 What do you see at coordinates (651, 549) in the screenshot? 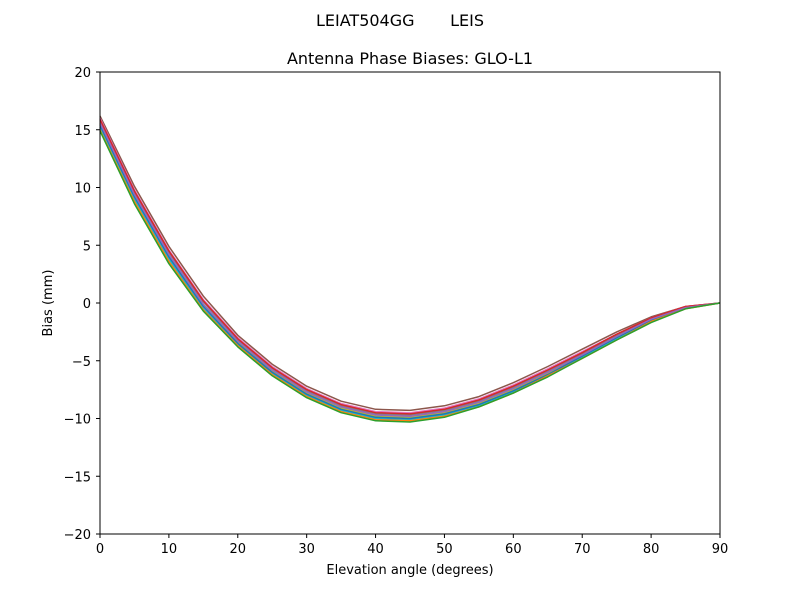
I see `x-tick-label: 80` at bounding box center [651, 549].